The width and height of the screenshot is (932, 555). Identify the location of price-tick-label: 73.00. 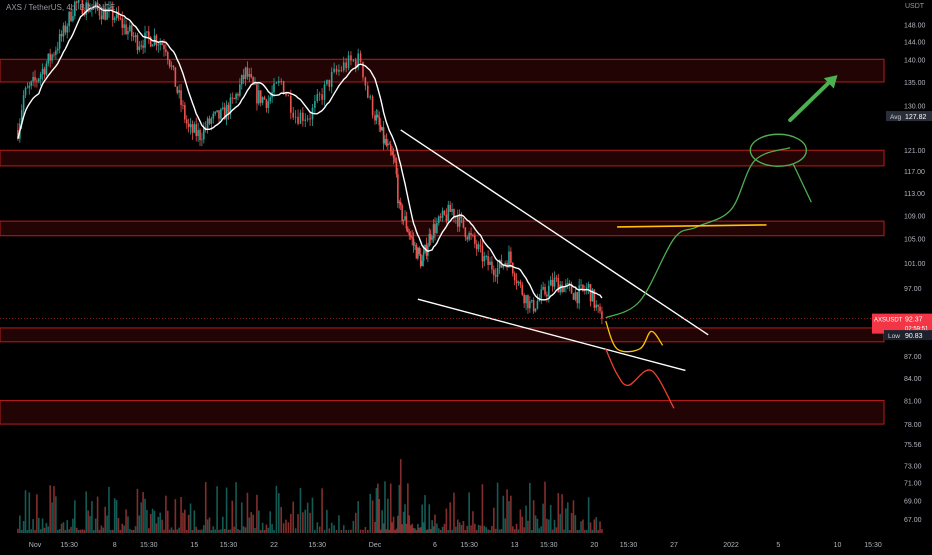
(913, 466).